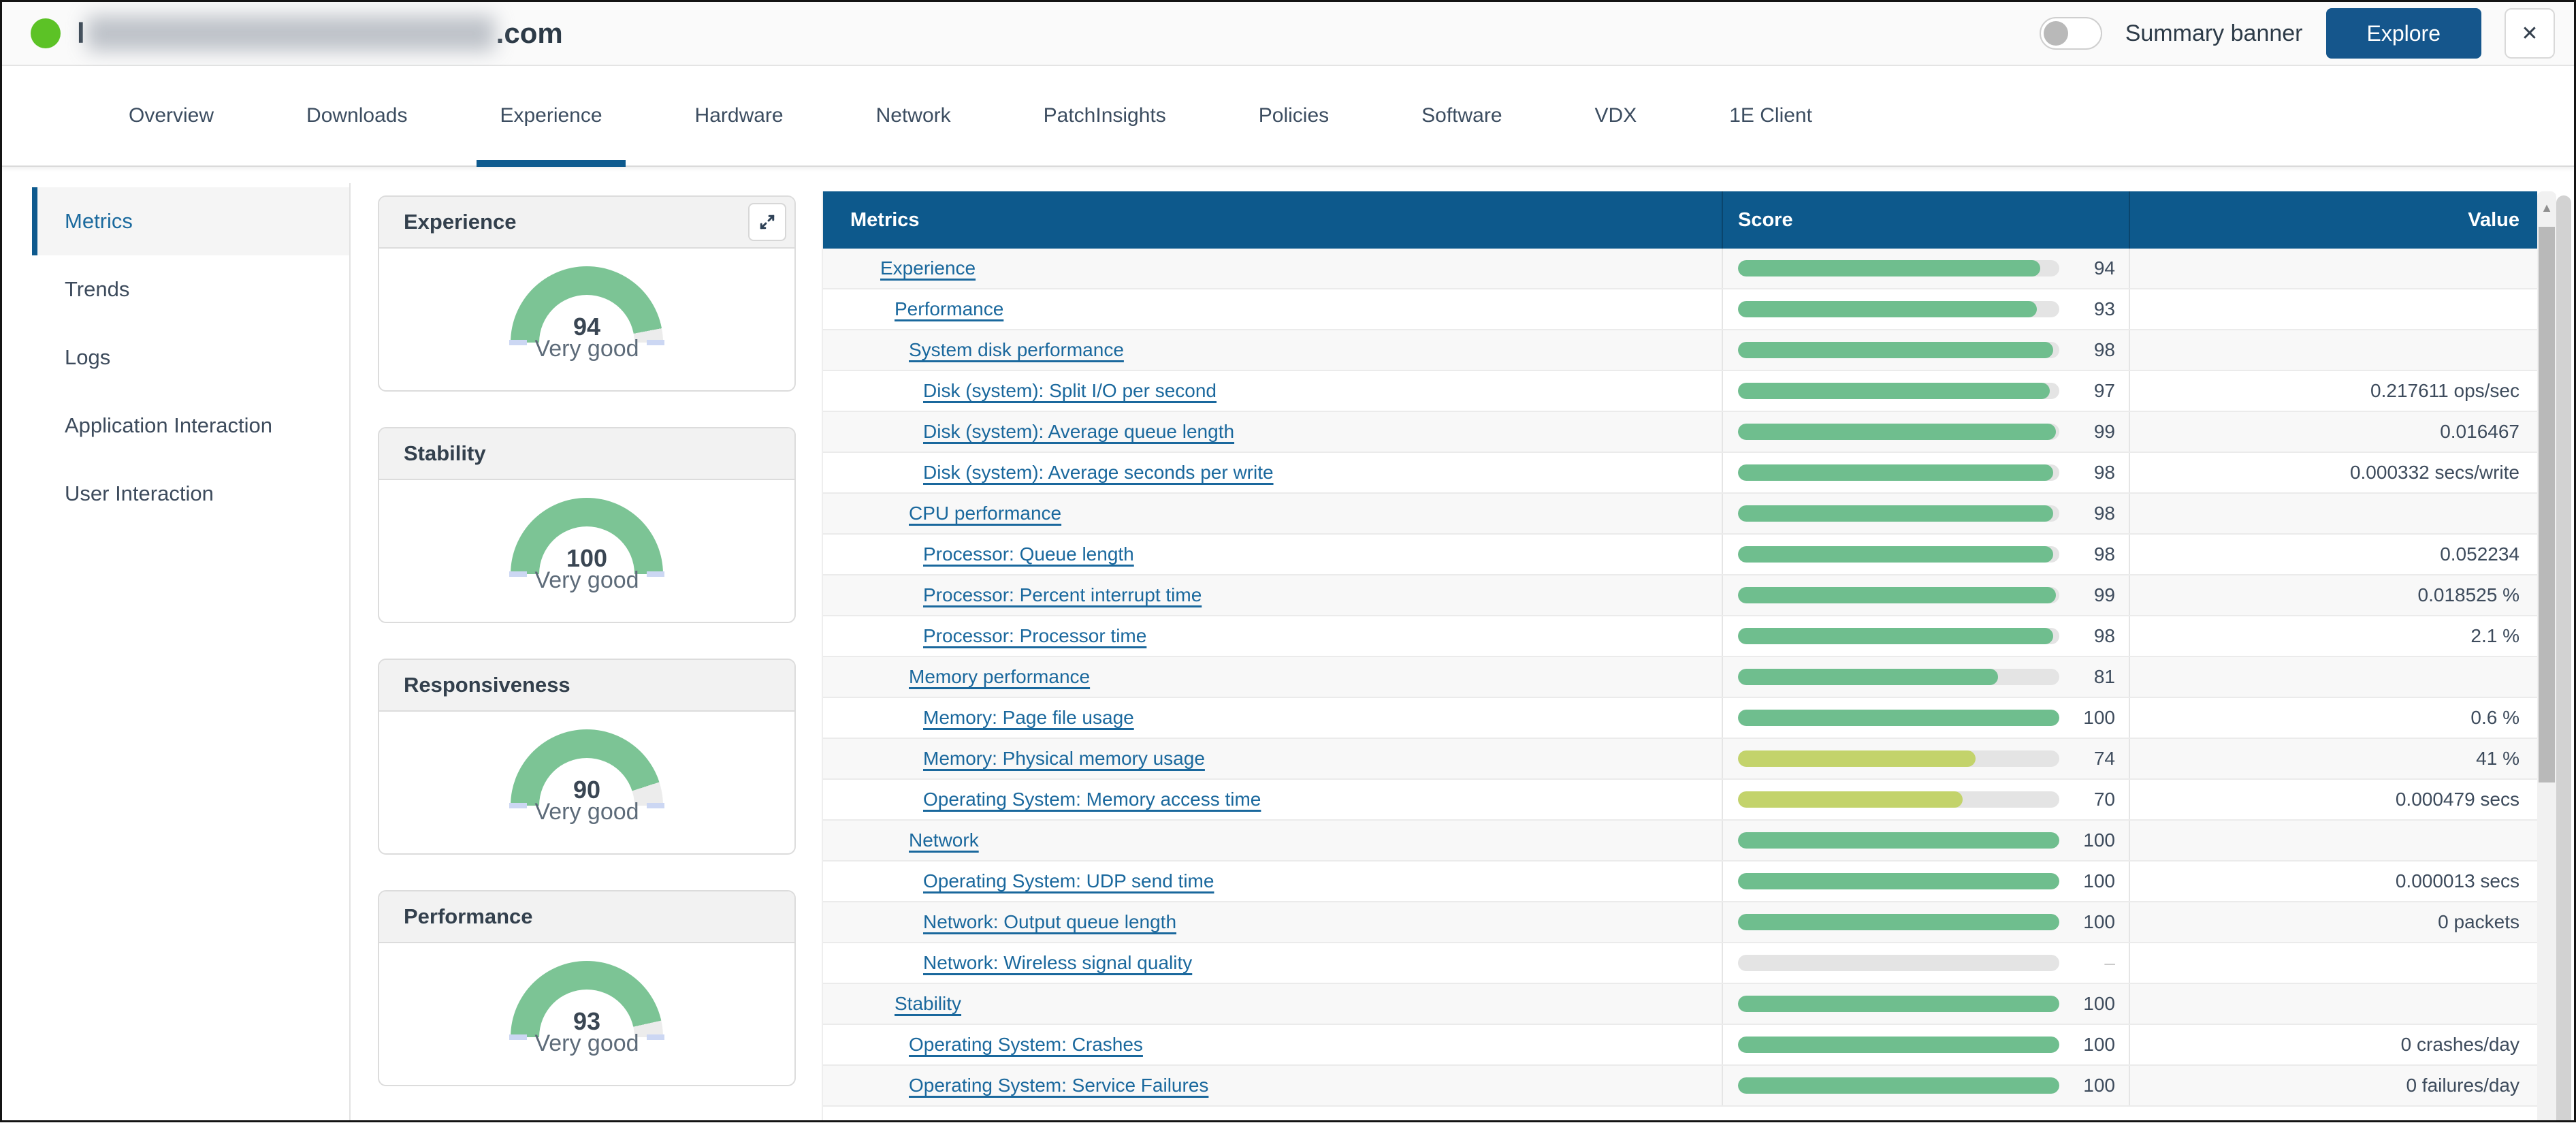 The width and height of the screenshot is (2576, 1123). Describe the element at coordinates (1294, 115) in the screenshot. I see `tab-policies: Policies` at that location.